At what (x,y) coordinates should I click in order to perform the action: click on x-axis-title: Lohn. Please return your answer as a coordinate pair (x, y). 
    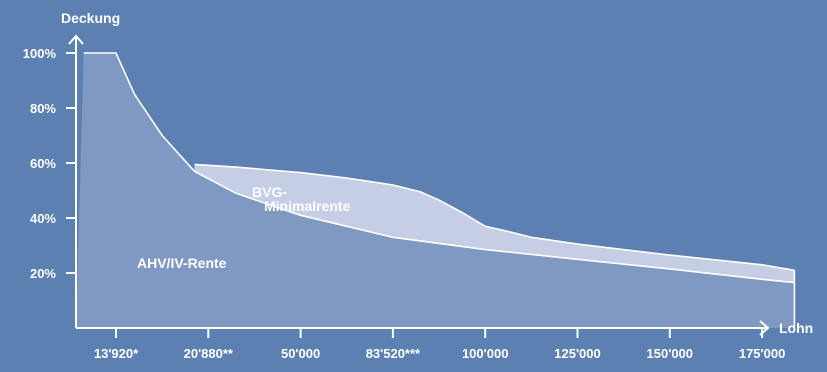
    Looking at the image, I should click on (796, 328).